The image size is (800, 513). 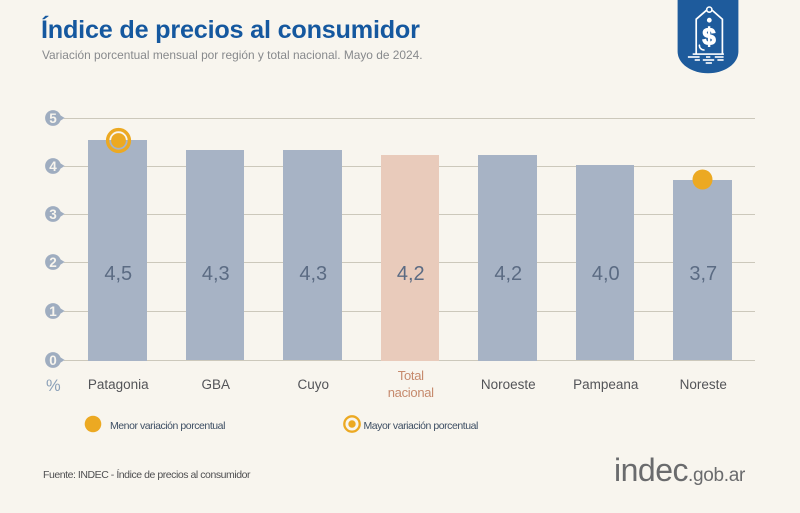 I want to click on svg-text: 2, so click(x=53, y=262).